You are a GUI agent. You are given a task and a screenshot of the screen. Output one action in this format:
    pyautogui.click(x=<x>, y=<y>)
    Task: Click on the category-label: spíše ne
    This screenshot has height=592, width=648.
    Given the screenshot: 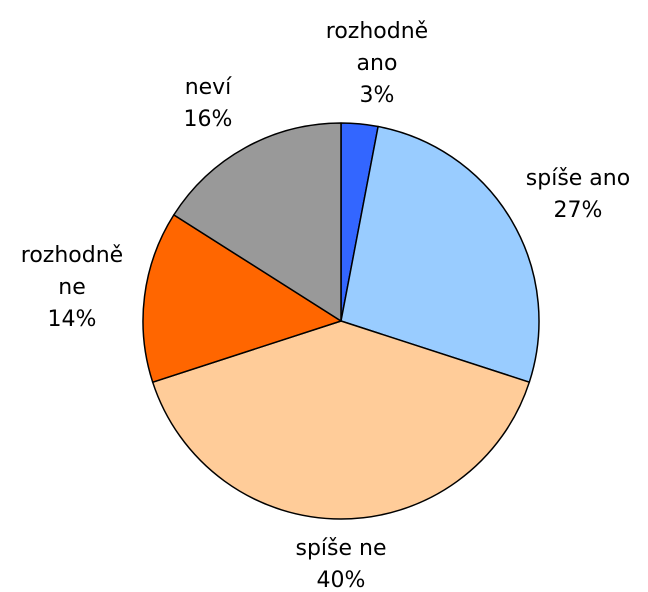 What is the action you would take?
    pyautogui.click(x=341, y=548)
    